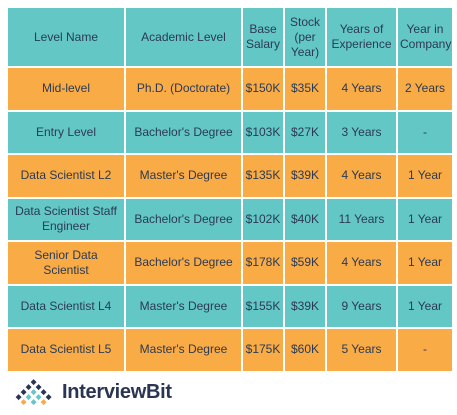 This screenshot has width=457, height=415. What do you see at coordinates (66, 89) in the screenshot?
I see `cell-level: Mid-level` at bounding box center [66, 89].